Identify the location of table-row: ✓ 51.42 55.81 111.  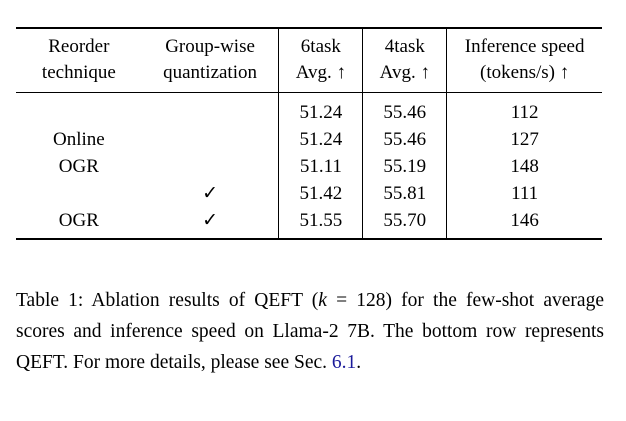
(309, 193).